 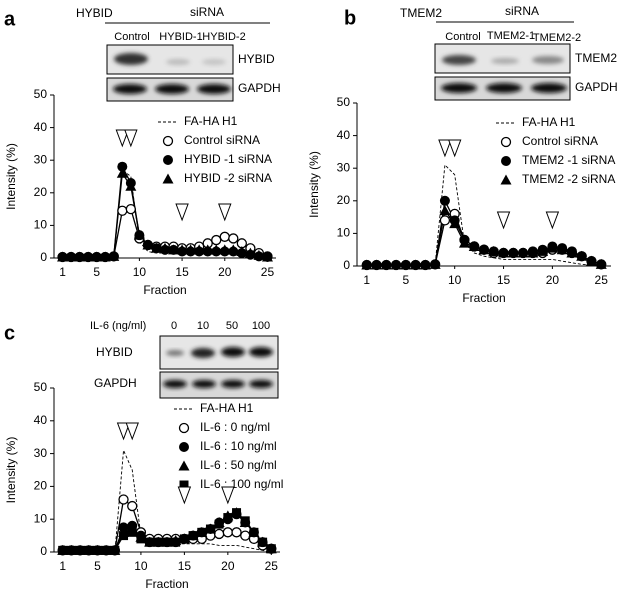 I want to click on y-tick-label: 50, so click(x=344, y=102).